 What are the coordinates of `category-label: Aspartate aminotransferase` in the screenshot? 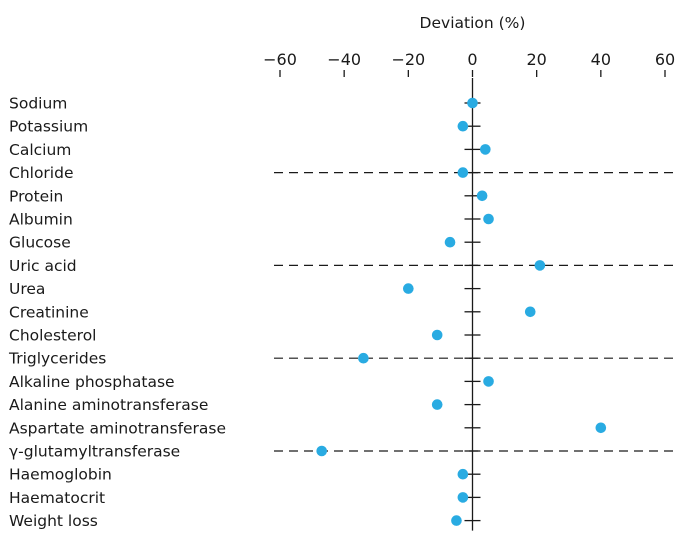 It's located at (117, 428).